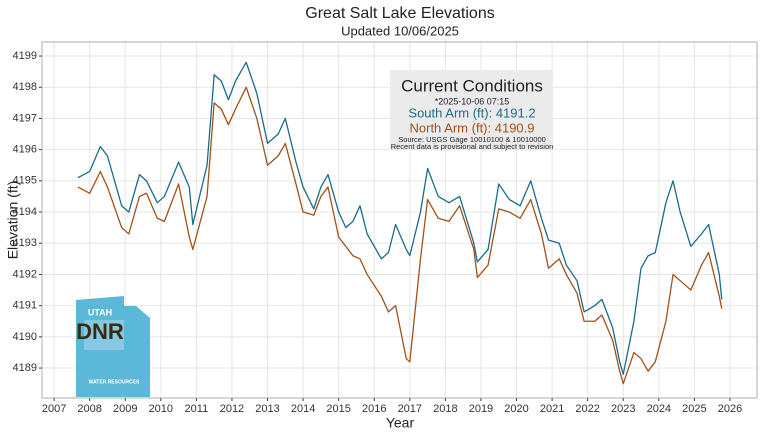 The image size is (768, 436). Describe the element at coordinates (400, 30) in the screenshot. I see `chart-subtitle: Updated 10/06/2025` at that location.